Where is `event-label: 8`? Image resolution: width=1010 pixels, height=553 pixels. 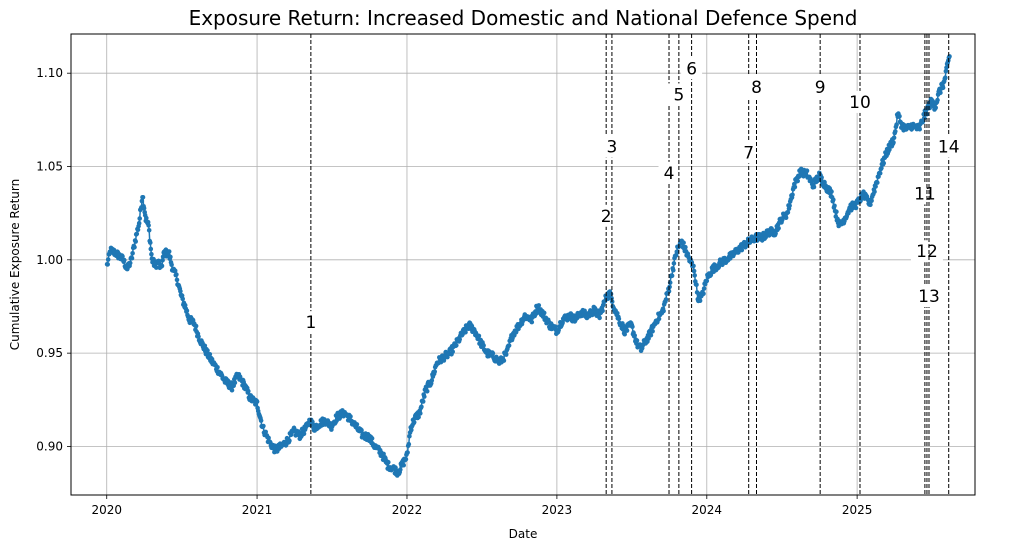 event-label: 8 is located at coordinates (756, 88).